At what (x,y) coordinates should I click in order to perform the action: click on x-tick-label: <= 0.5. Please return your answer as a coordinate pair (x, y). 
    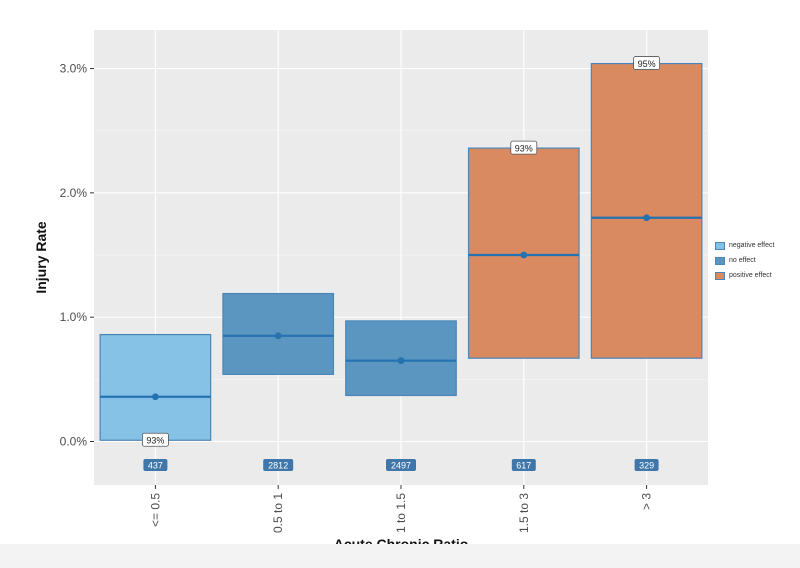
    Looking at the image, I should click on (155, 510).